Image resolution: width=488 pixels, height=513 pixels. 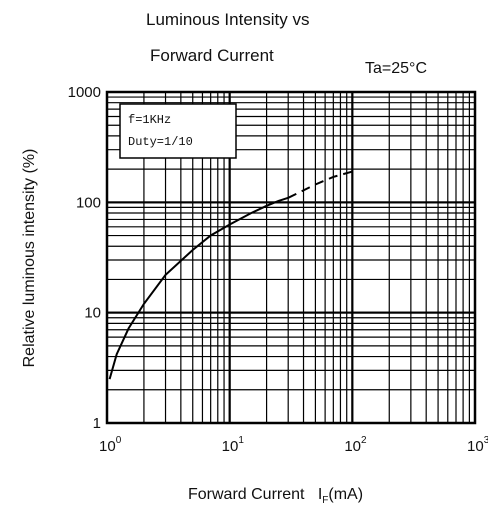 I want to click on chart-title-line-2: Forward Current, so click(x=212, y=55).